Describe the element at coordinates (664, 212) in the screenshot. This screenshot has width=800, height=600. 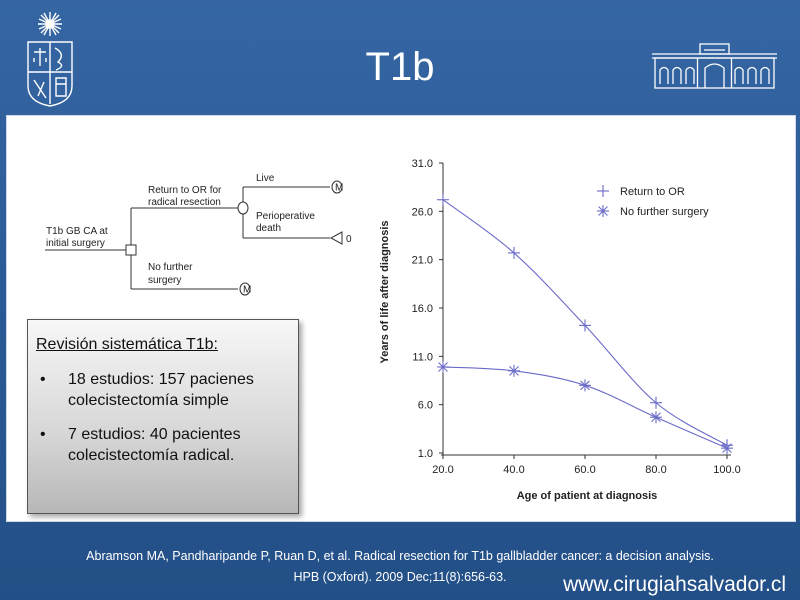
I see `legend-entry: No further surgery` at that location.